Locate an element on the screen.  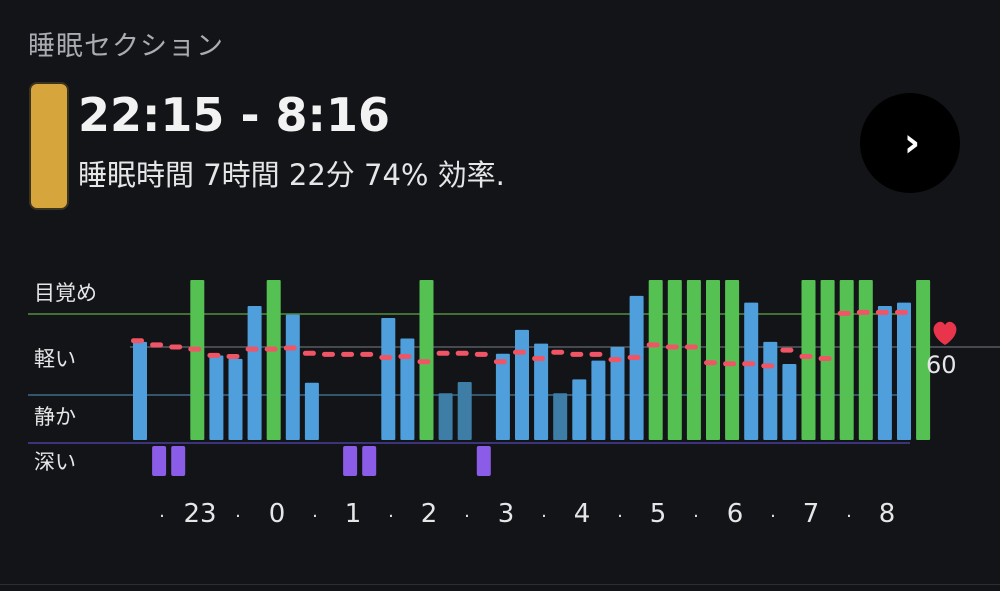
x-axis-tick-label: 5 is located at coordinates (658, 514).